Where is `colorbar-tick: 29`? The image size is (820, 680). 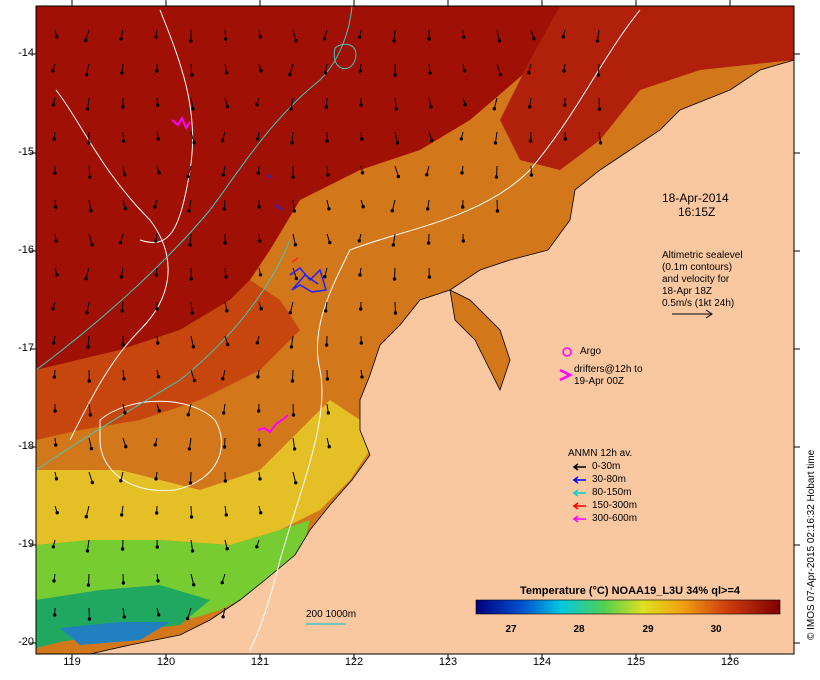
colorbar-tick: 29 is located at coordinates (648, 629).